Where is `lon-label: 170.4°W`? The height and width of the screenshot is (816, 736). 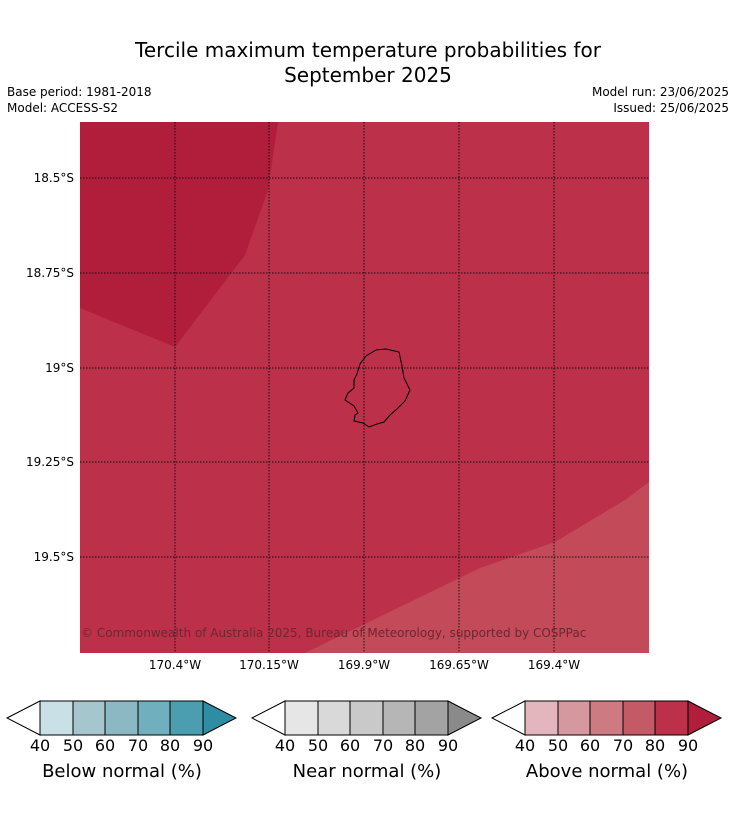
lon-label: 170.4°W is located at coordinates (175, 665).